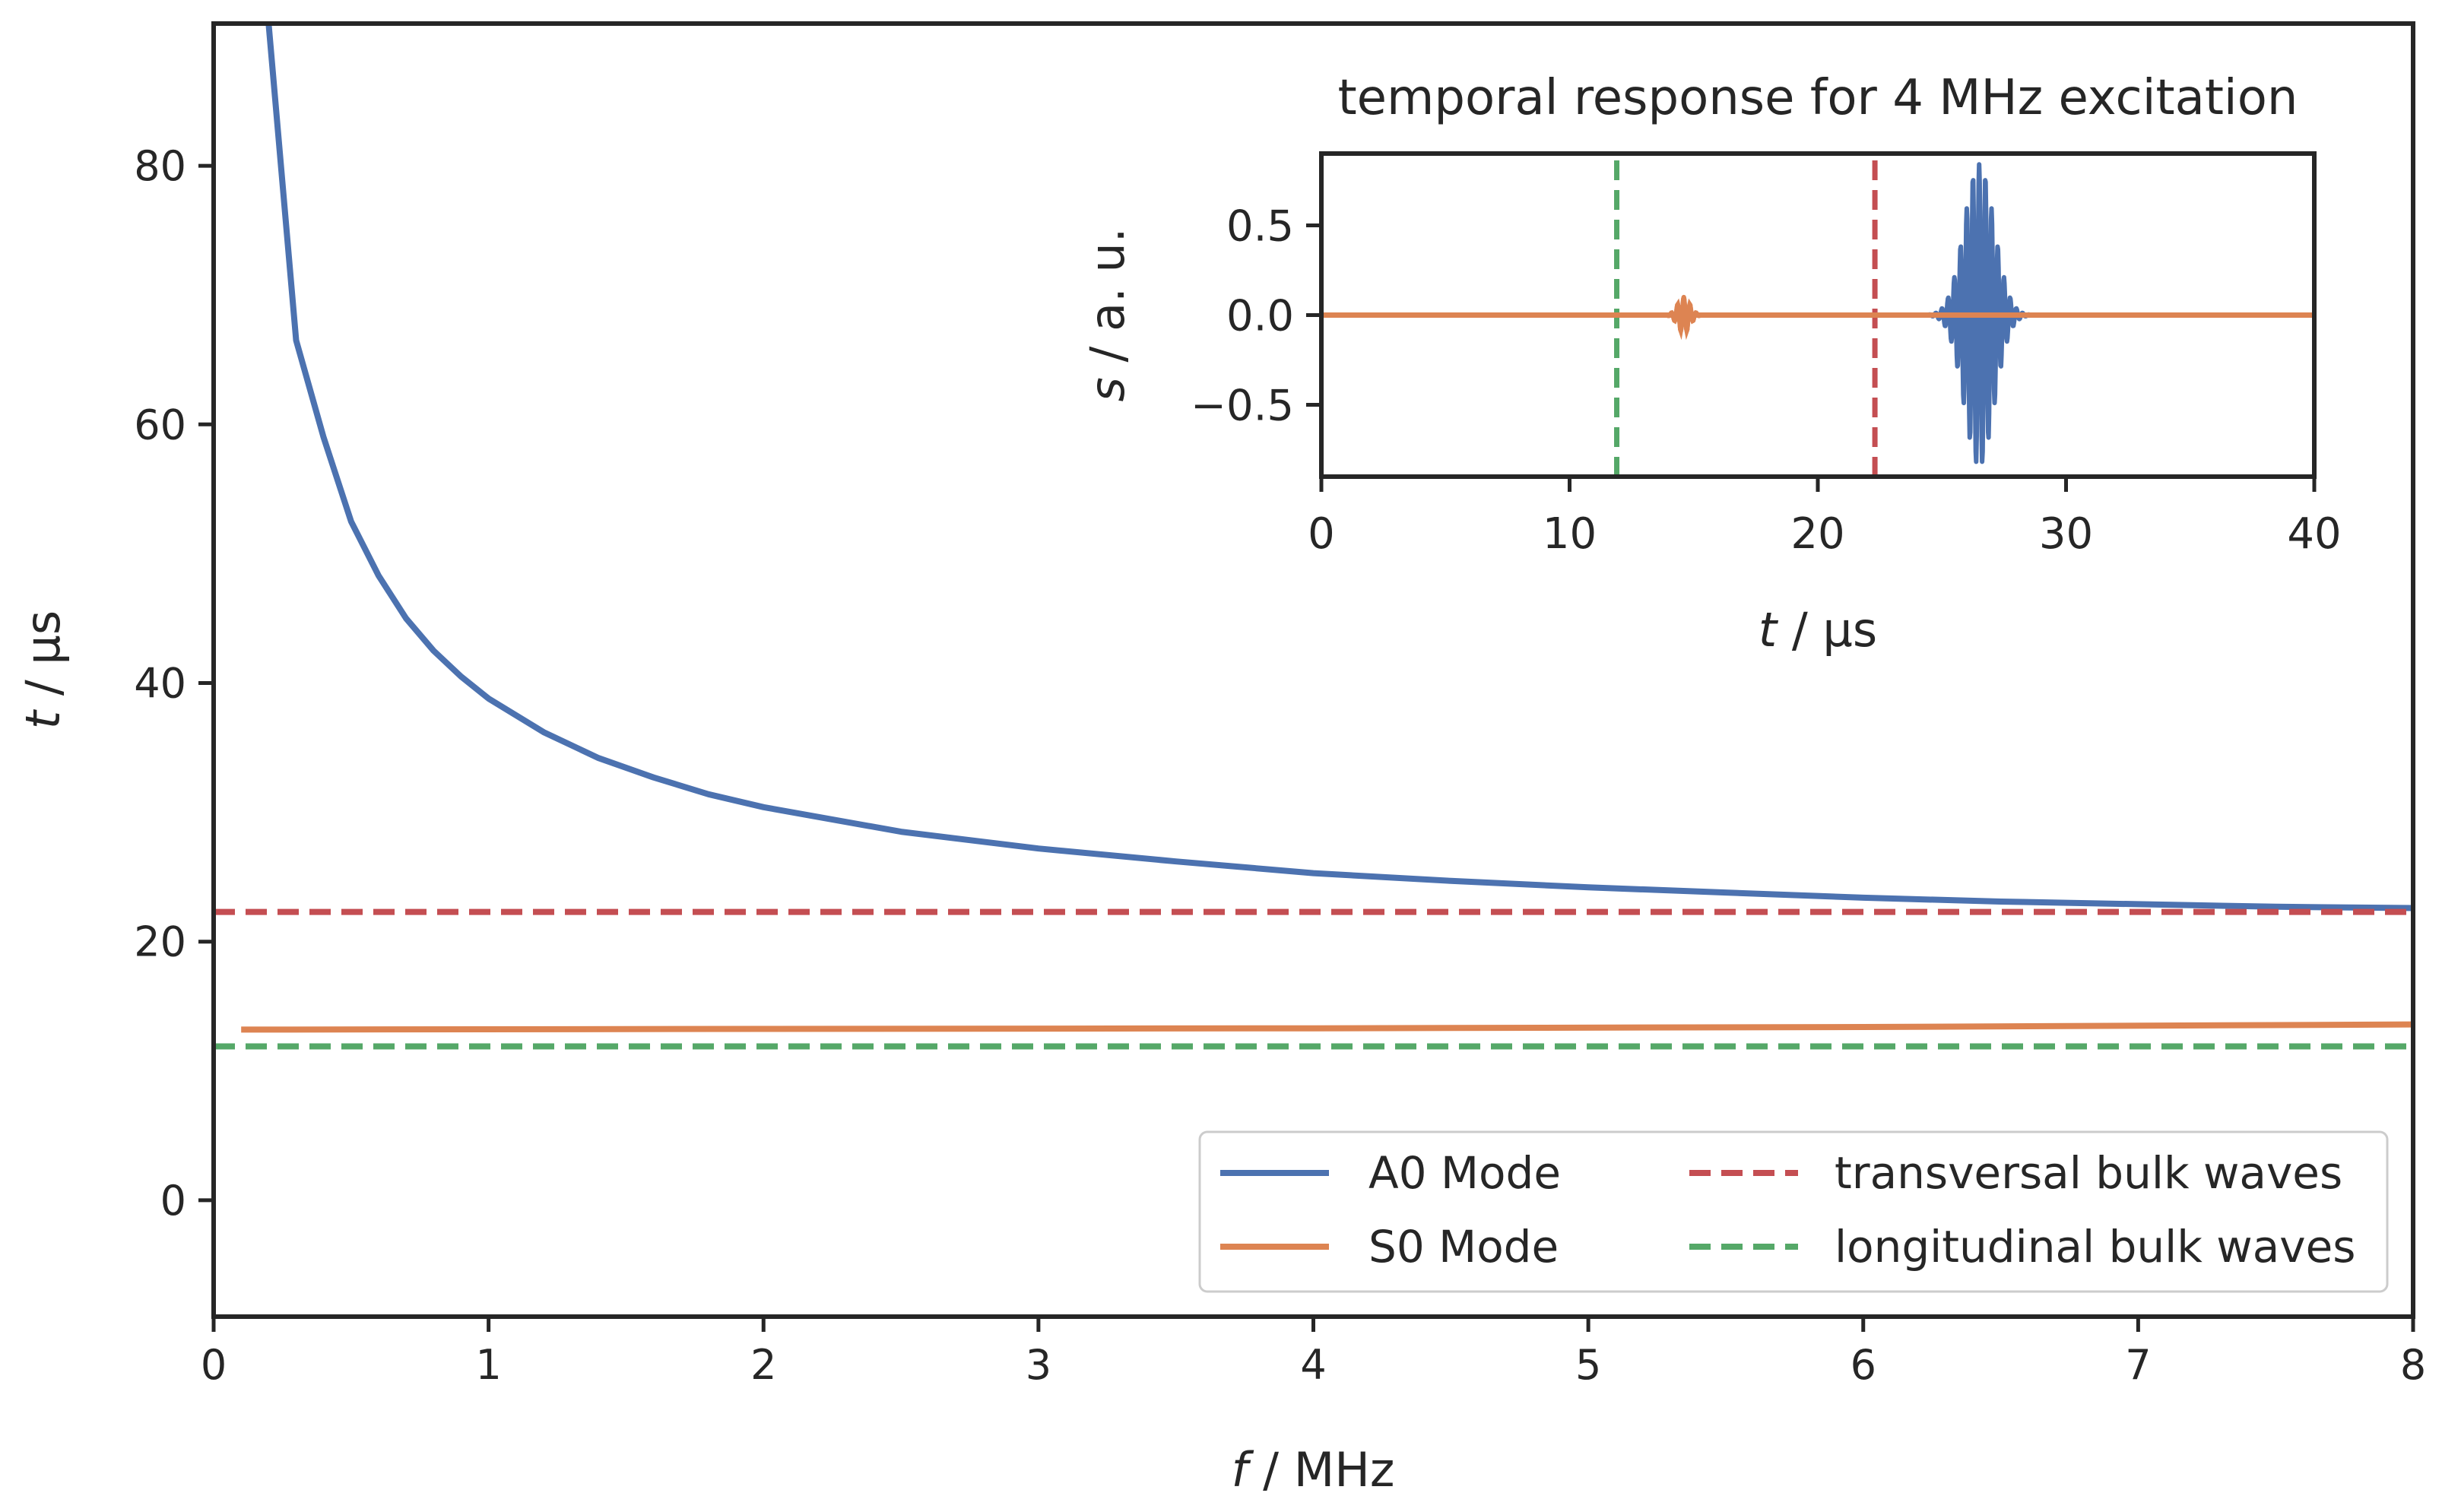  Describe the element at coordinates (1465, 1173) in the screenshot. I see `legend-label-a0-mode: A0 Mode` at that location.